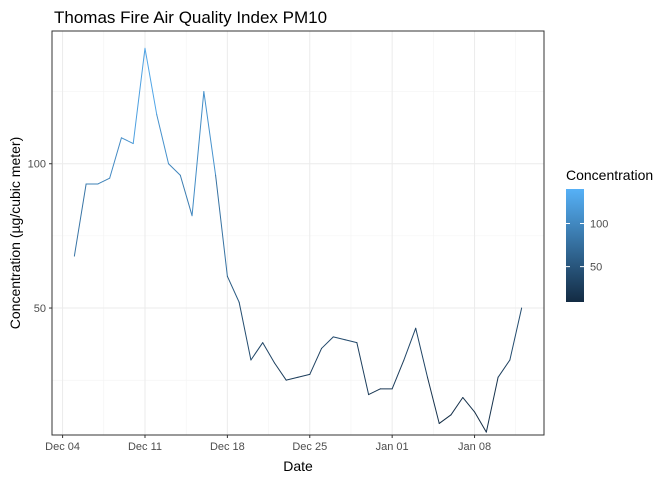 This screenshot has height=480, width=672. I want to click on x-tick-label: Dec 04, so click(62, 447).